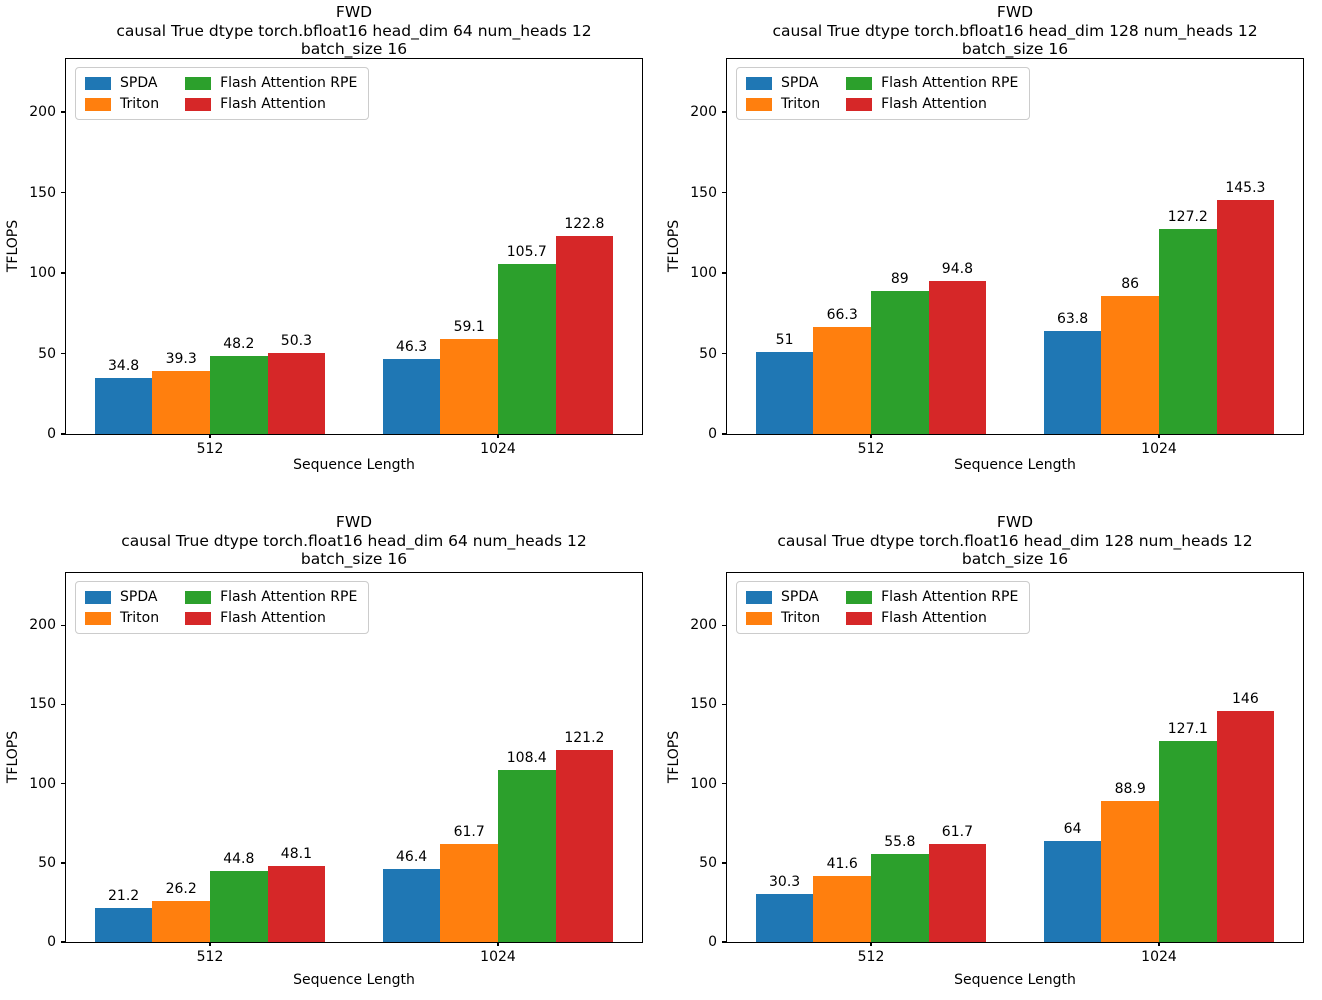  What do you see at coordinates (239, 859) in the screenshot?
I see `bar-value-label: 44.8` at bounding box center [239, 859].